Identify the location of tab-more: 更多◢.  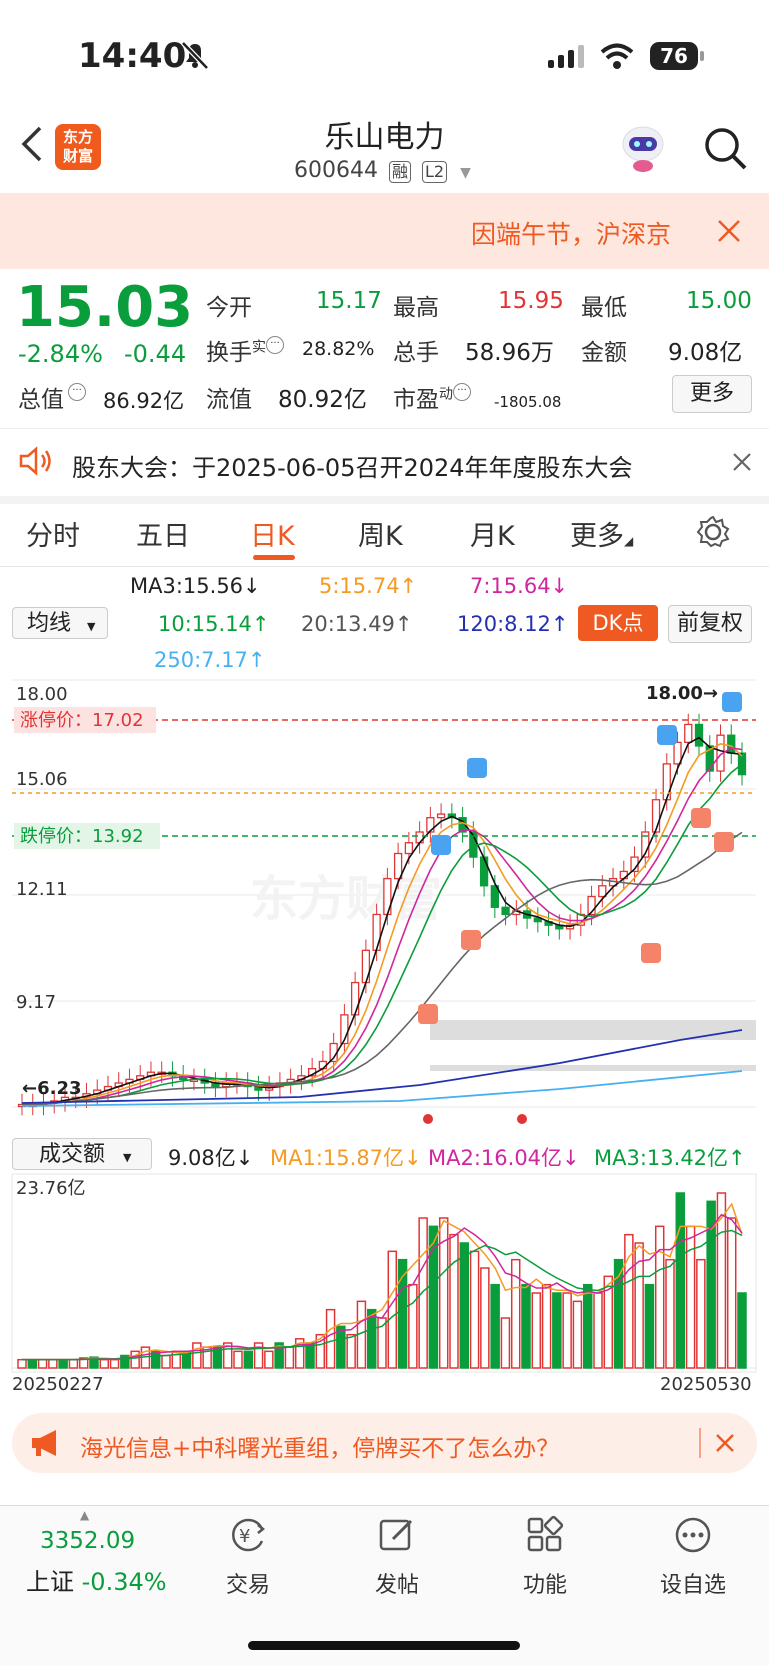
(601, 533).